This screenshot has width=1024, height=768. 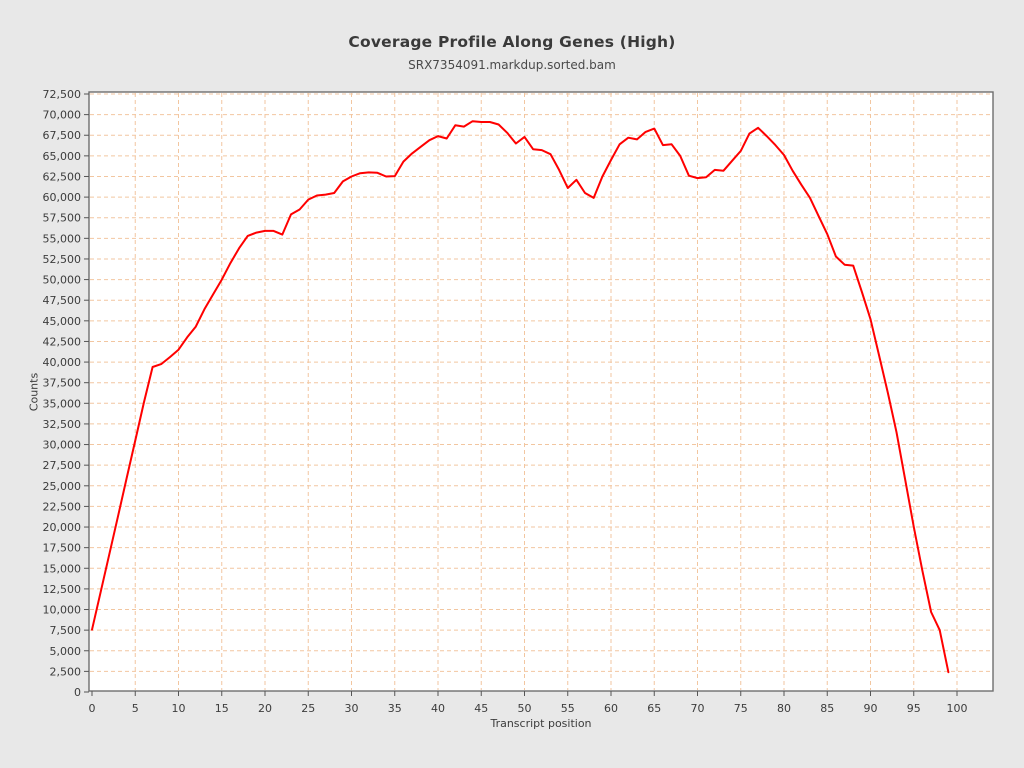 What do you see at coordinates (62, 238) in the screenshot?
I see `y-tick-label: 55,000` at bounding box center [62, 238].